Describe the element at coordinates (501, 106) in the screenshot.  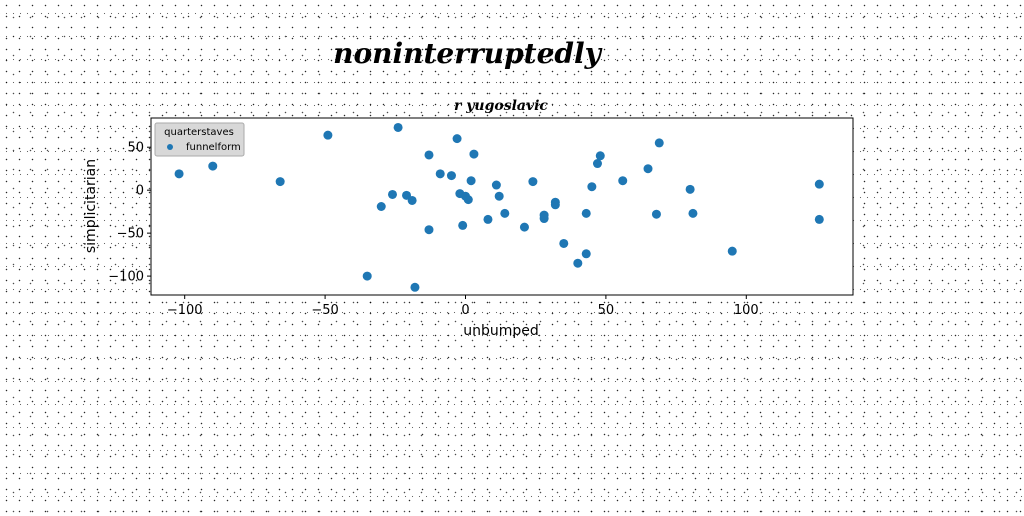
I see `chart-title: r yugoslavic` at that location.